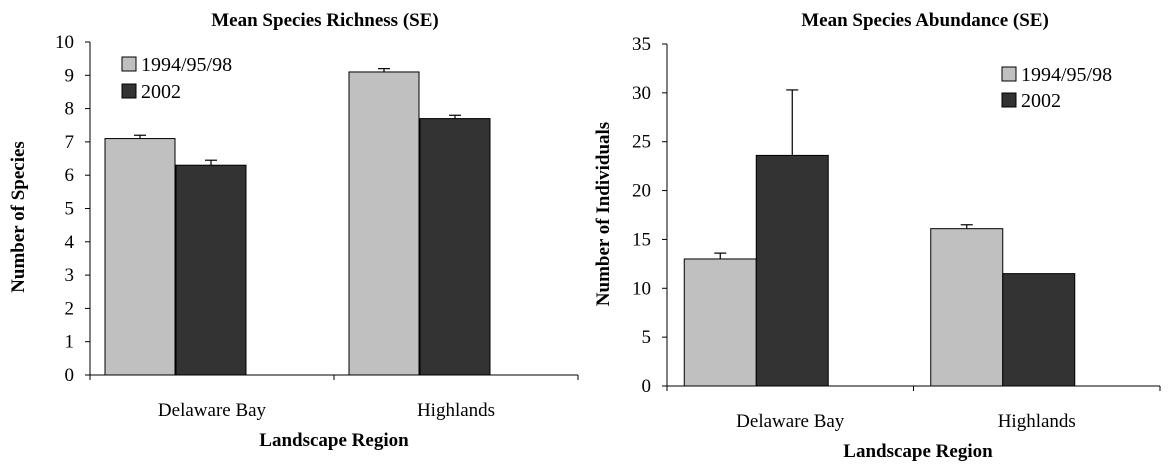 Image resolution: width=1174 pixels, height=465 pixels. Describe the element at coordinates (925, 20) in the screenshot. I see `chart-title: Mean Species Abundance (SE)` at that location.